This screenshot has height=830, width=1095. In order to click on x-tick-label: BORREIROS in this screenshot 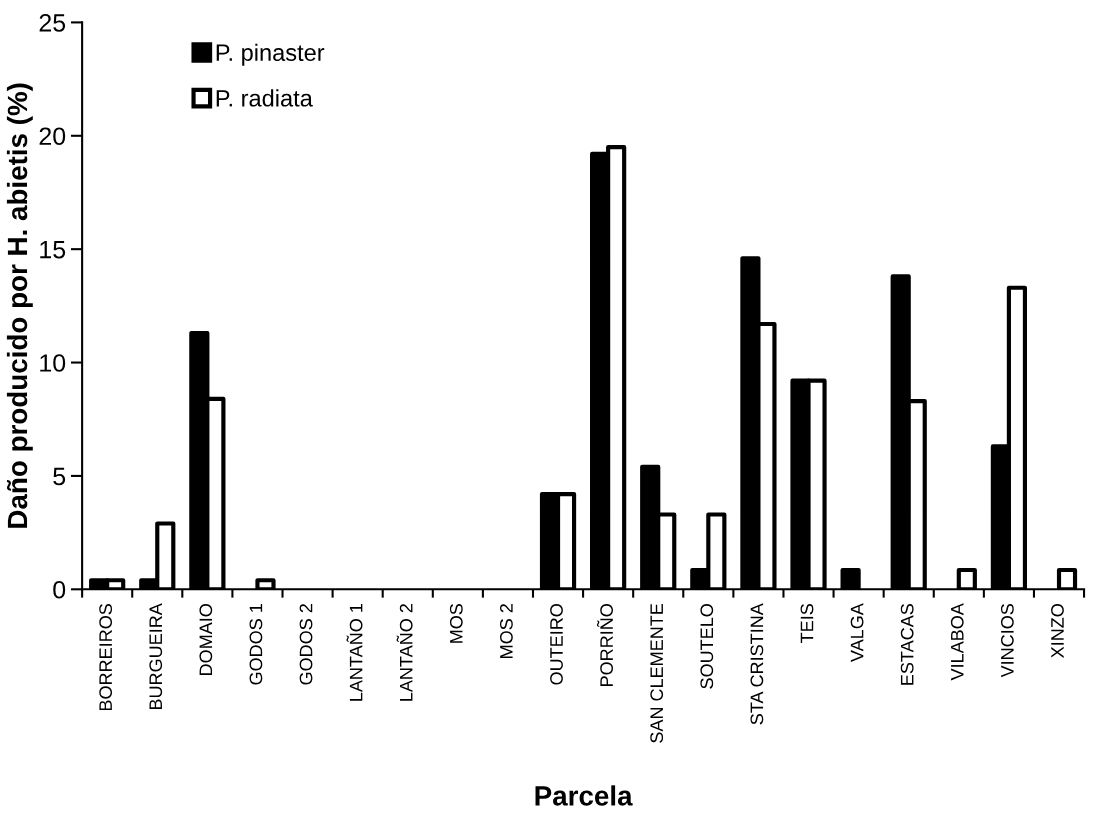, I will do `click(106, 657)`.